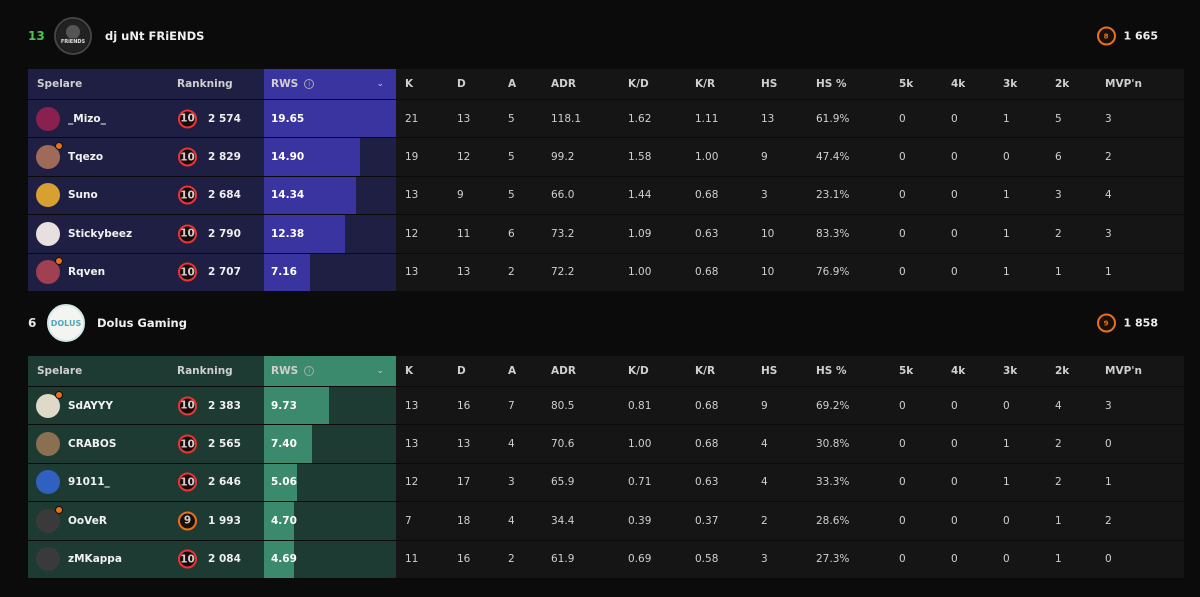 The image size is (1200, 597). Describe the element at coordinates (59, 261) in the screenshot. I see `premium-badge-icon` at that location.